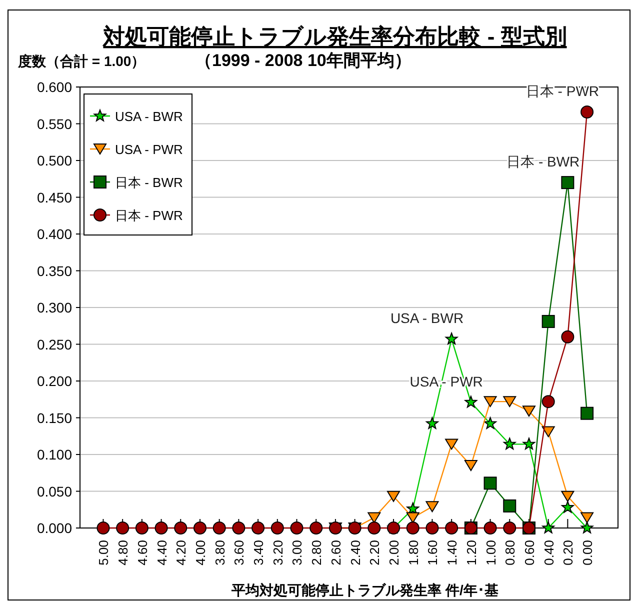 The image size is (637, 608). I want to click on x-axis-title: 平均対処可能停止トラブル発生率 件/年･基, so click(364, 590).